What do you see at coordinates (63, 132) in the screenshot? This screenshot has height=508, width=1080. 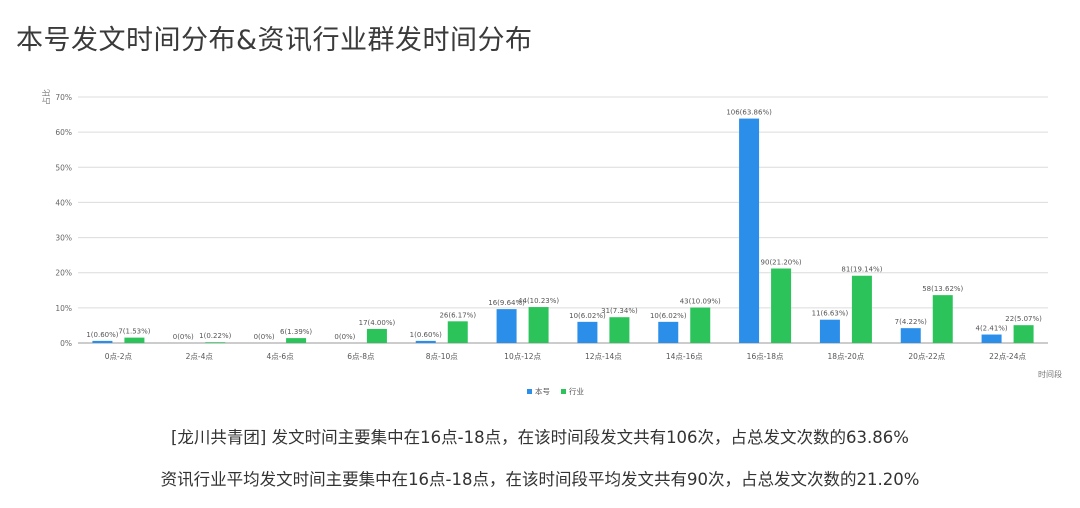 I see `y-tick-label: 60%` at bounding box center [63, 132].